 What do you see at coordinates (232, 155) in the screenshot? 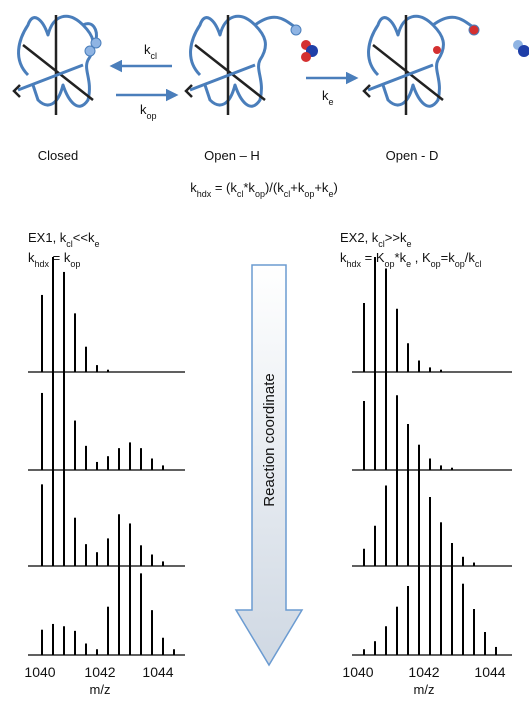
I see `state-label: Open – H` at bounding box center [232, 155].